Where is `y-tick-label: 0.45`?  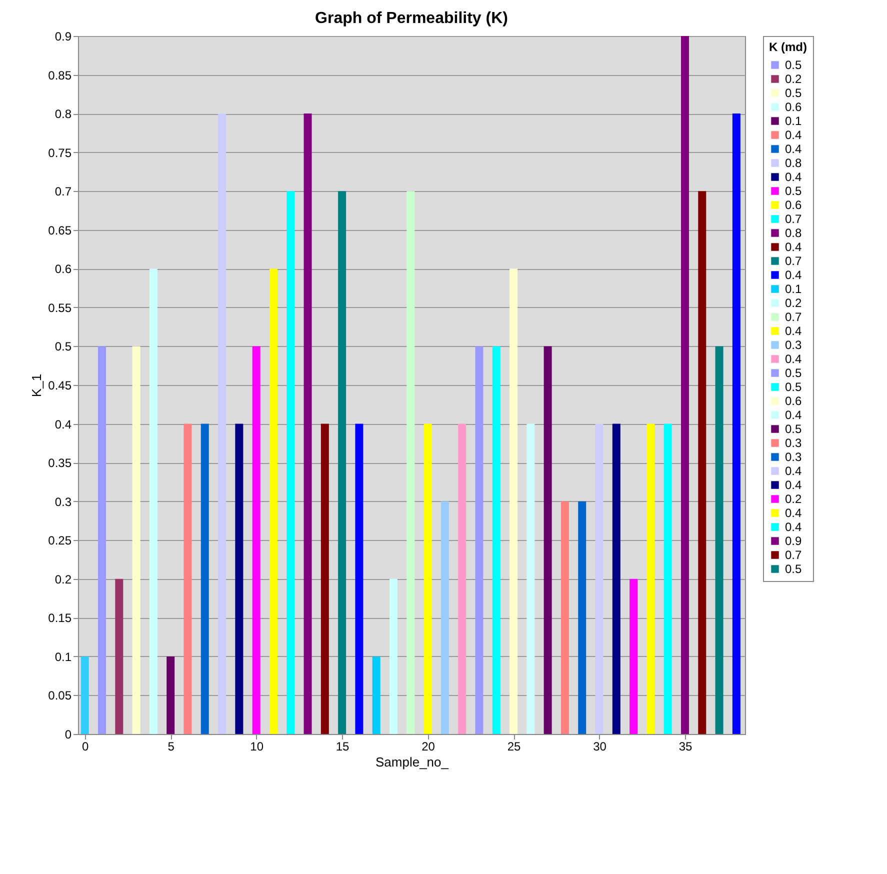
y-tick-label: 0.45 is located at coordinates (60, 385).